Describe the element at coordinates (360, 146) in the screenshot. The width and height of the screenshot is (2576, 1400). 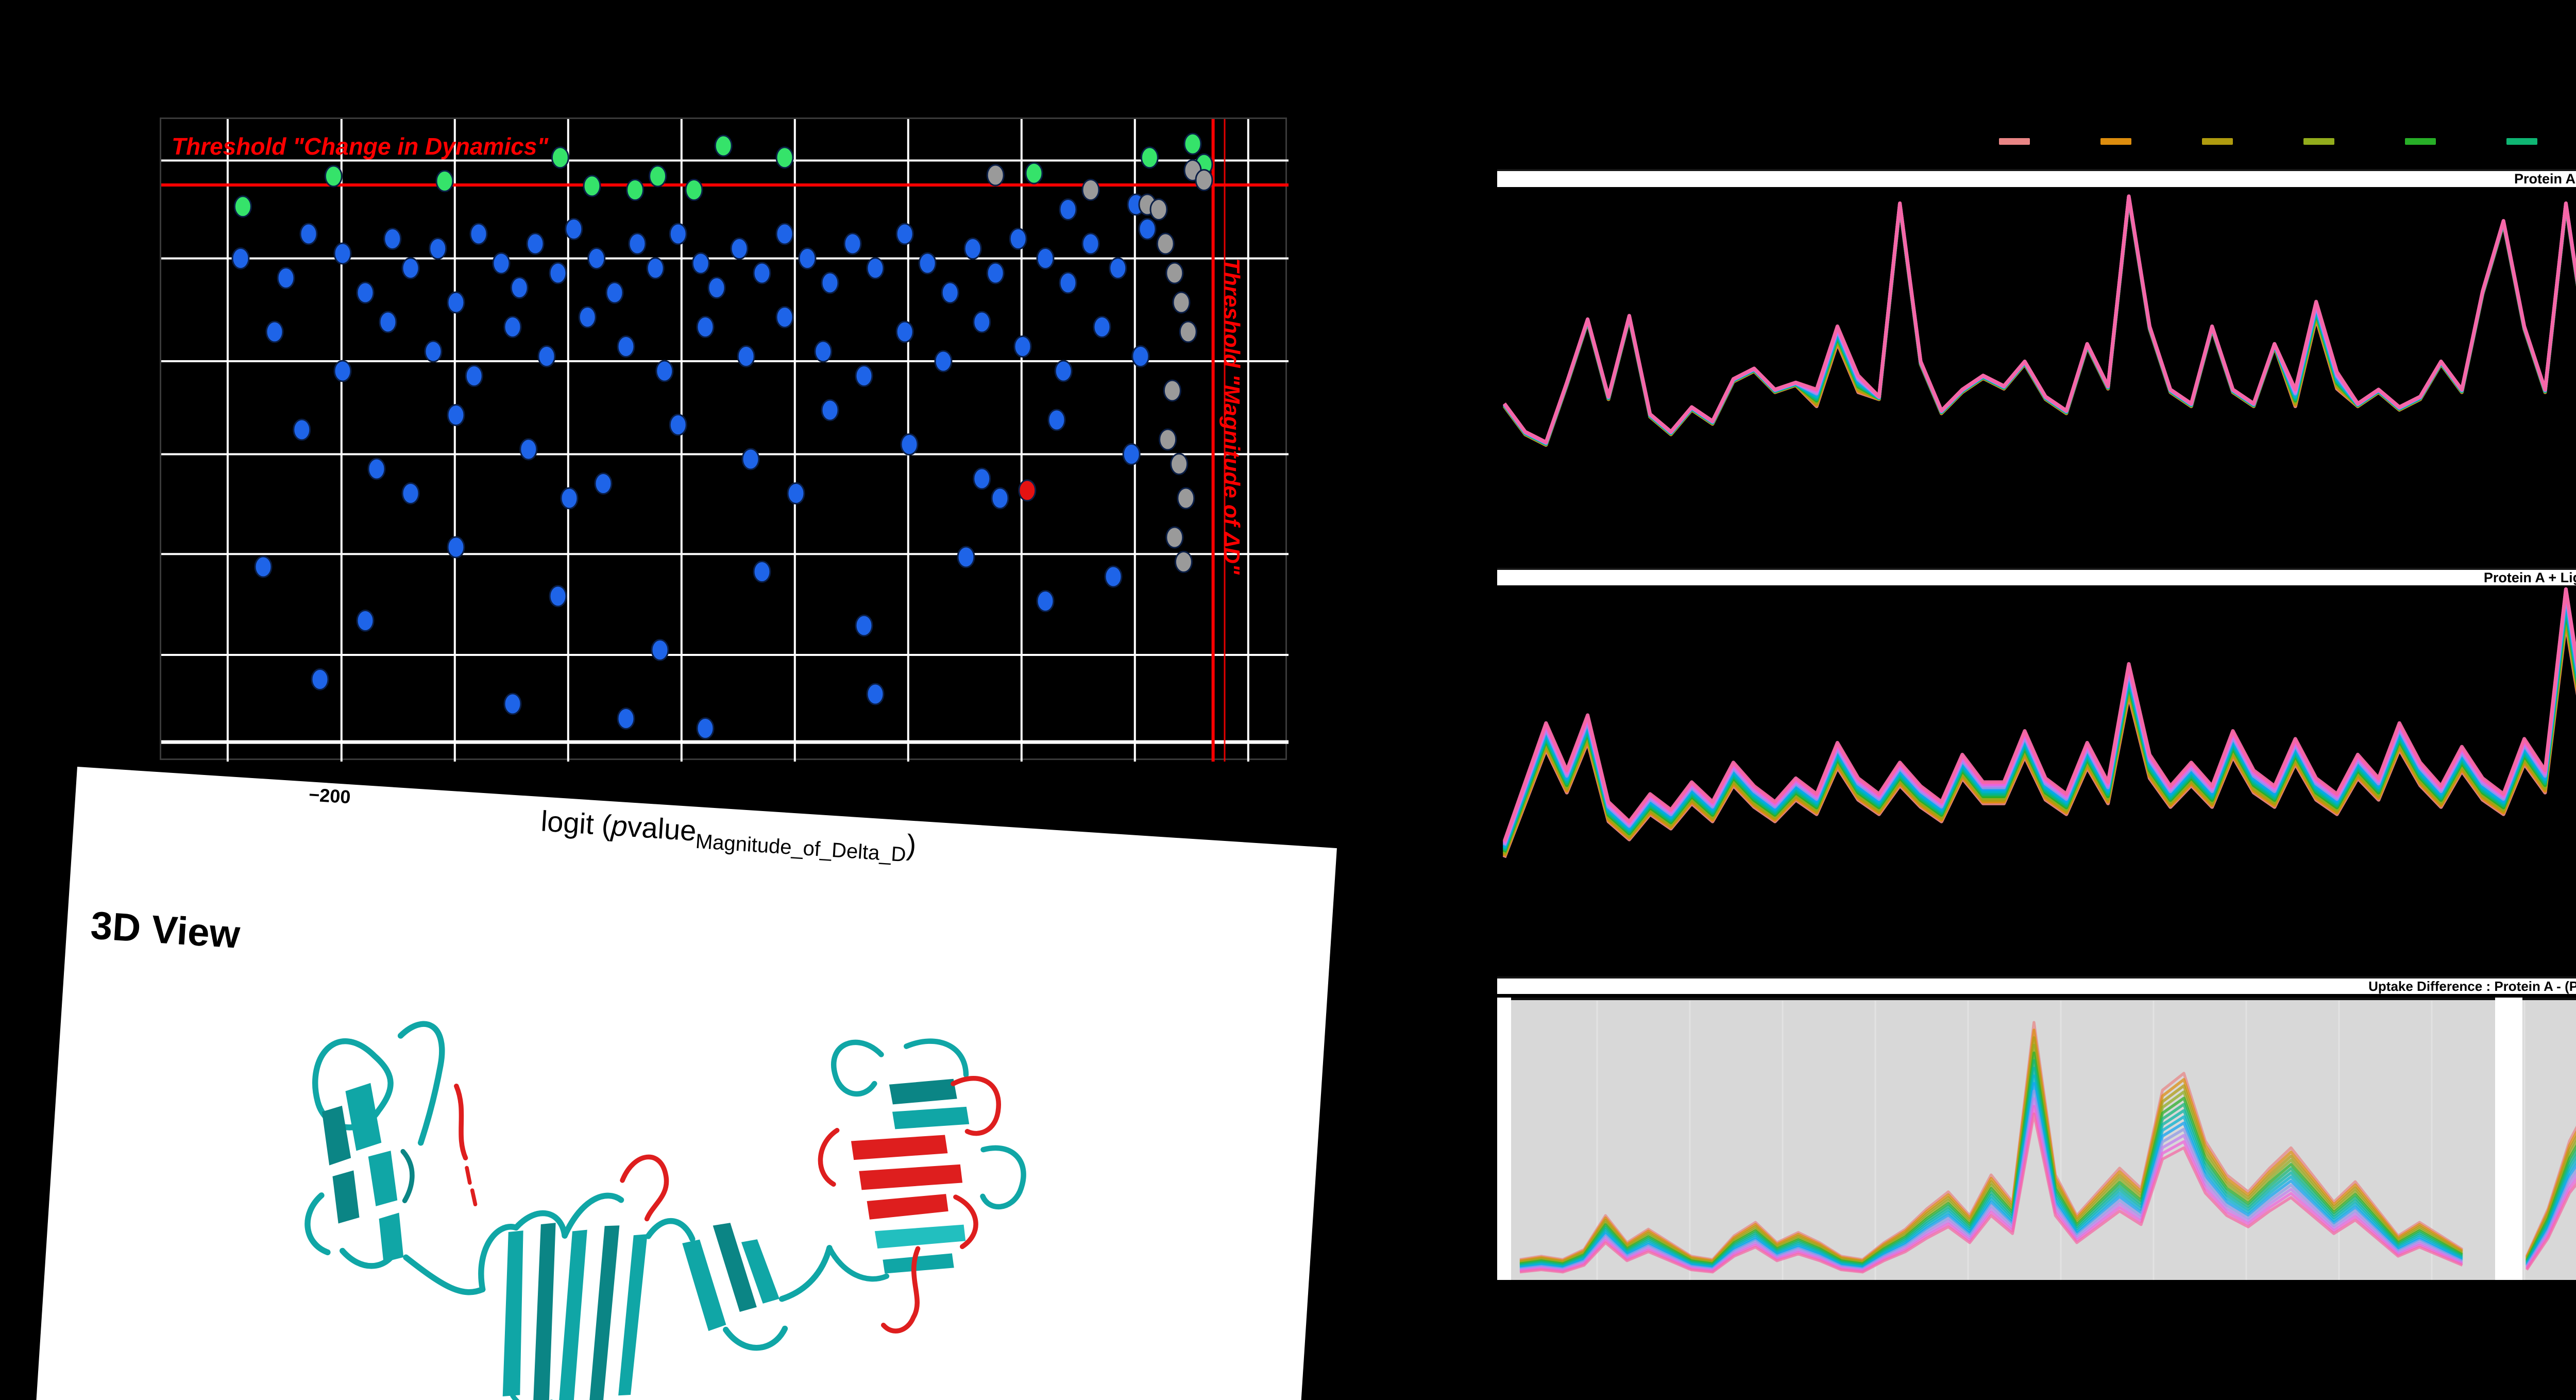
I see `threshold-dynamics-label: Threshold "Change in Dynamics"` at that location.